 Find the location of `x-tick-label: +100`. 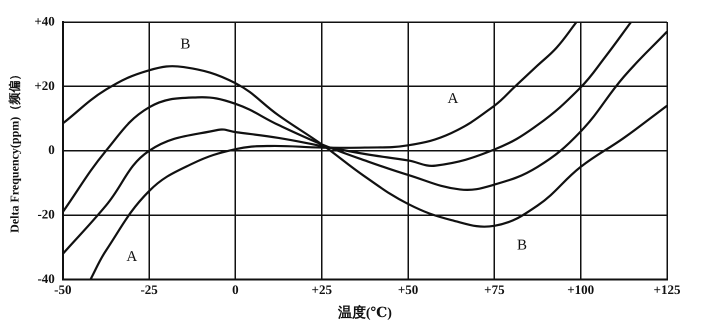

x-tick-label: +100 is located at coordinates (580, 289).